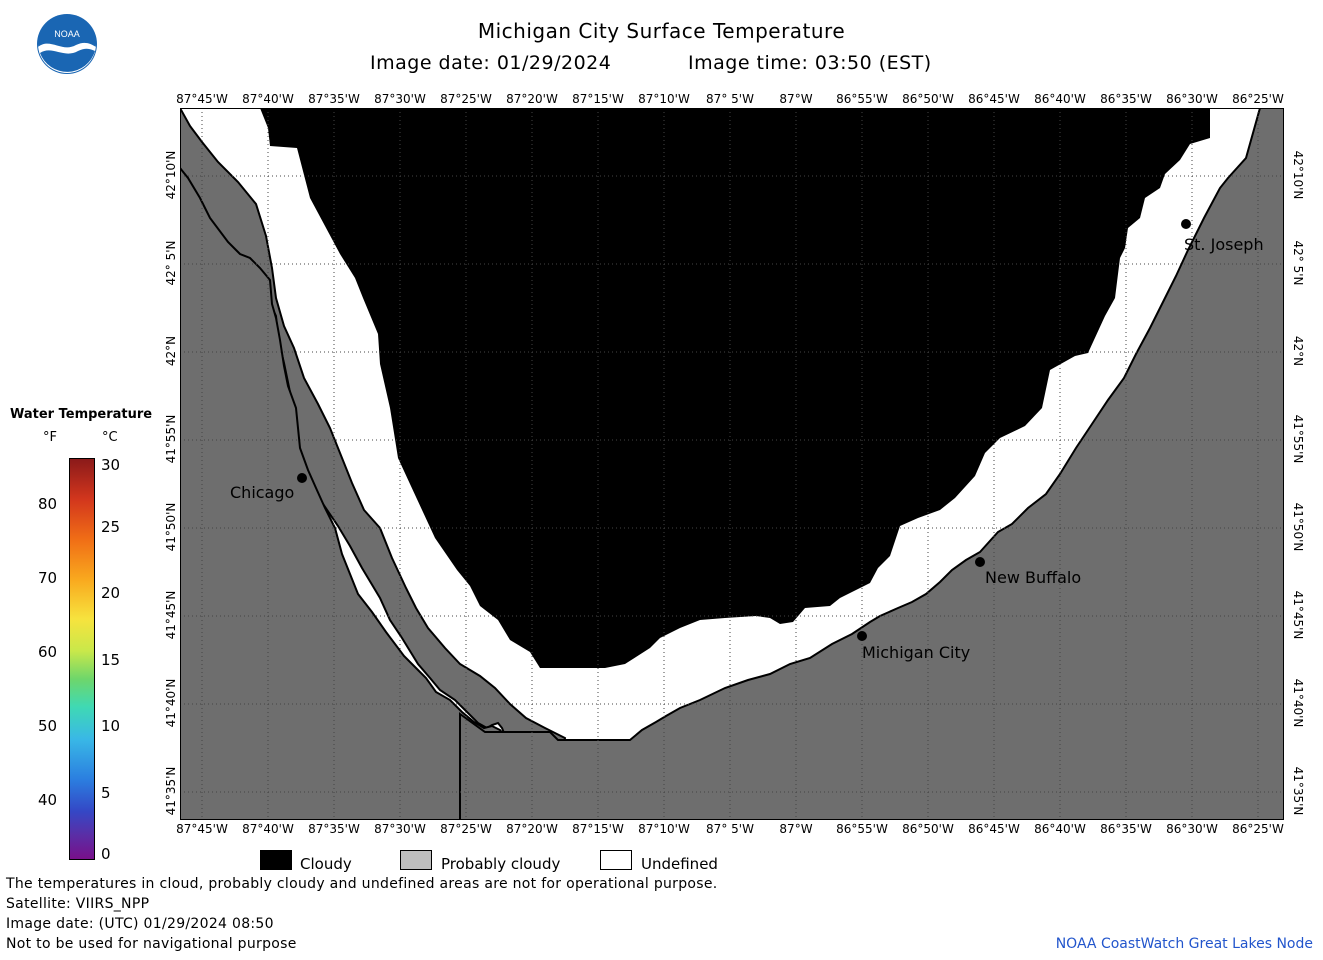 The width and height of the screenshot is (1323, 960). Describe the element at coordinates (491, 63) in the screenshot. I see `image-date: Image date: 01/29/2024` at that location.